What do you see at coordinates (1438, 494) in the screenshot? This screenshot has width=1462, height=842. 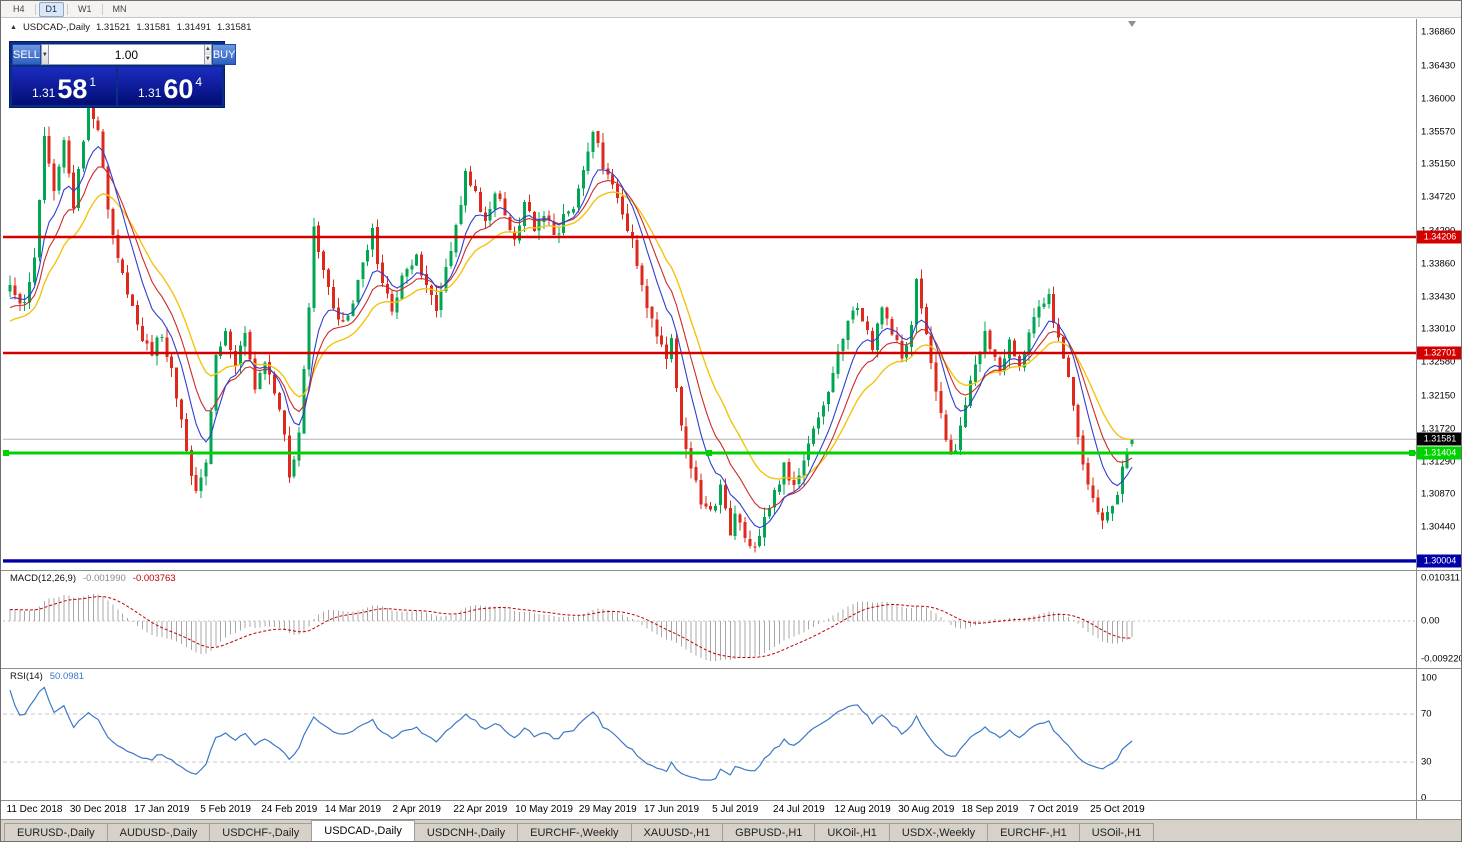 I see `price-axis-label: 1.30870` at bounding box center [1438, 494].